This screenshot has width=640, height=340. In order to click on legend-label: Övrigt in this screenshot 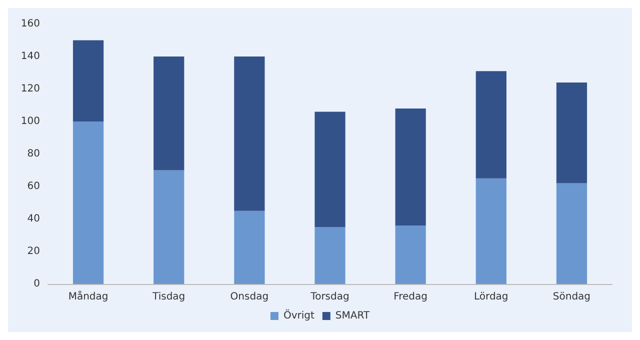, I will do `click(298, 315)`.